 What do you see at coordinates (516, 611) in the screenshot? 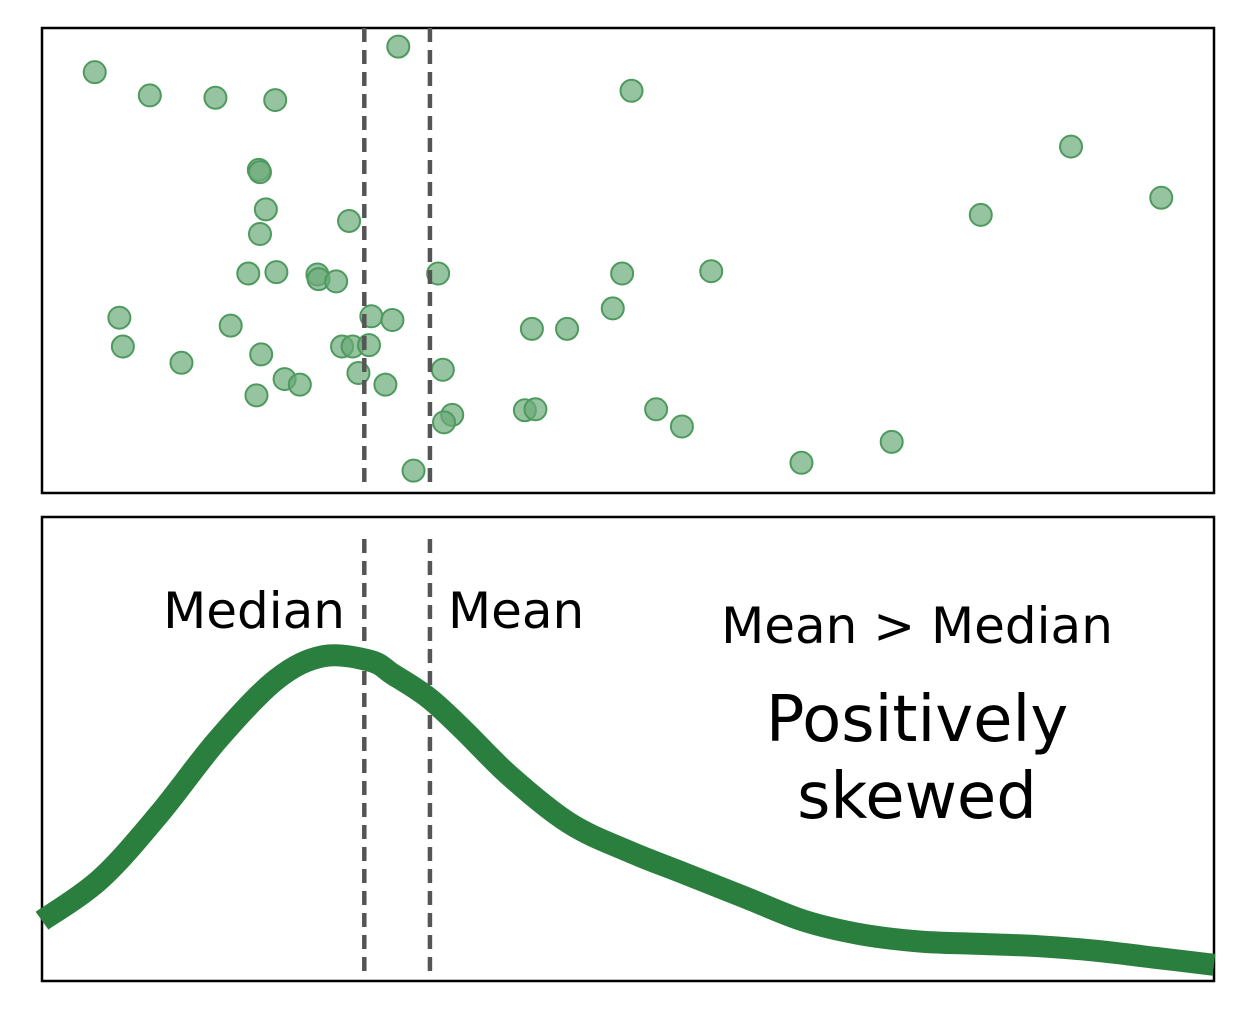
I see `mean-label: Mean` at bounding box center [516, 611].